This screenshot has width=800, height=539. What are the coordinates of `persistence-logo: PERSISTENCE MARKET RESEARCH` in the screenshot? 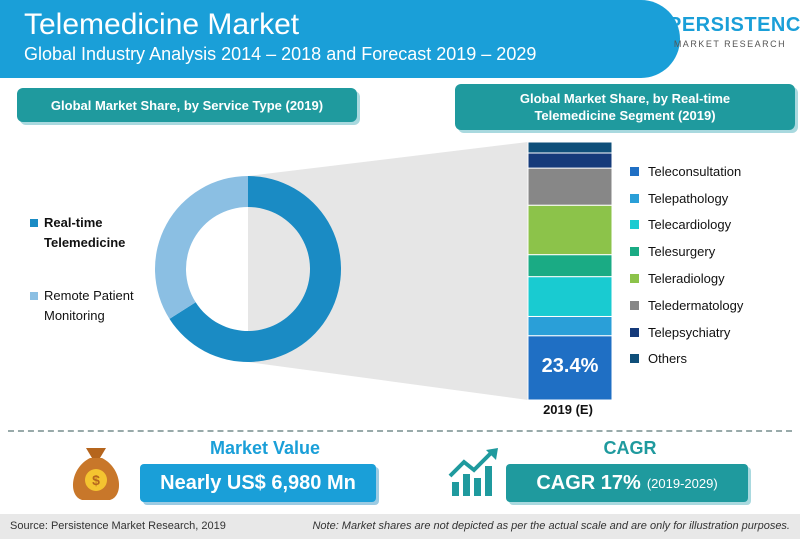 It's located at (734, 43).